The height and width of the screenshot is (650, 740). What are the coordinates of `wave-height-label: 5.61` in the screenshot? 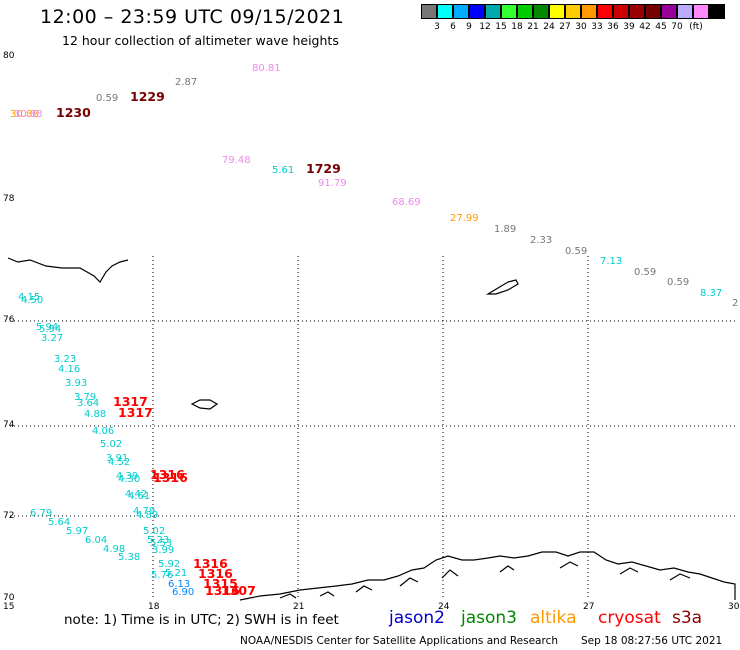 It's located at (283, 170).